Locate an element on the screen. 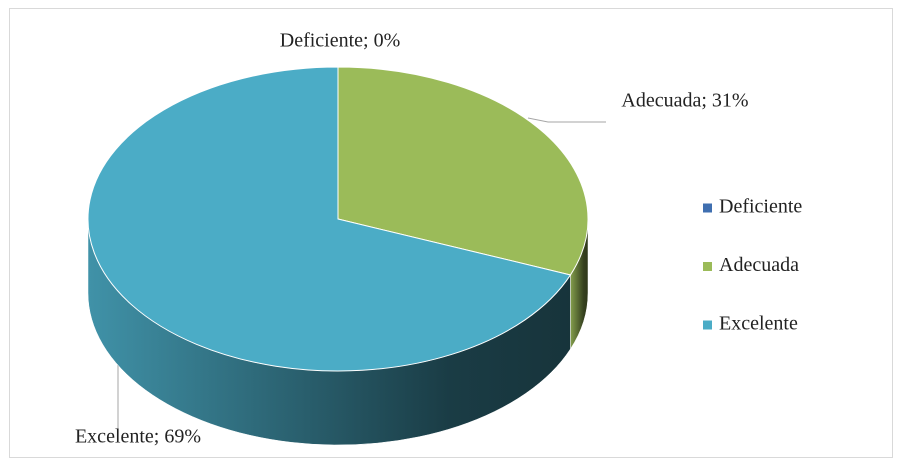  data-label: Deficiente; 0% is located at coordinates (340, 41).